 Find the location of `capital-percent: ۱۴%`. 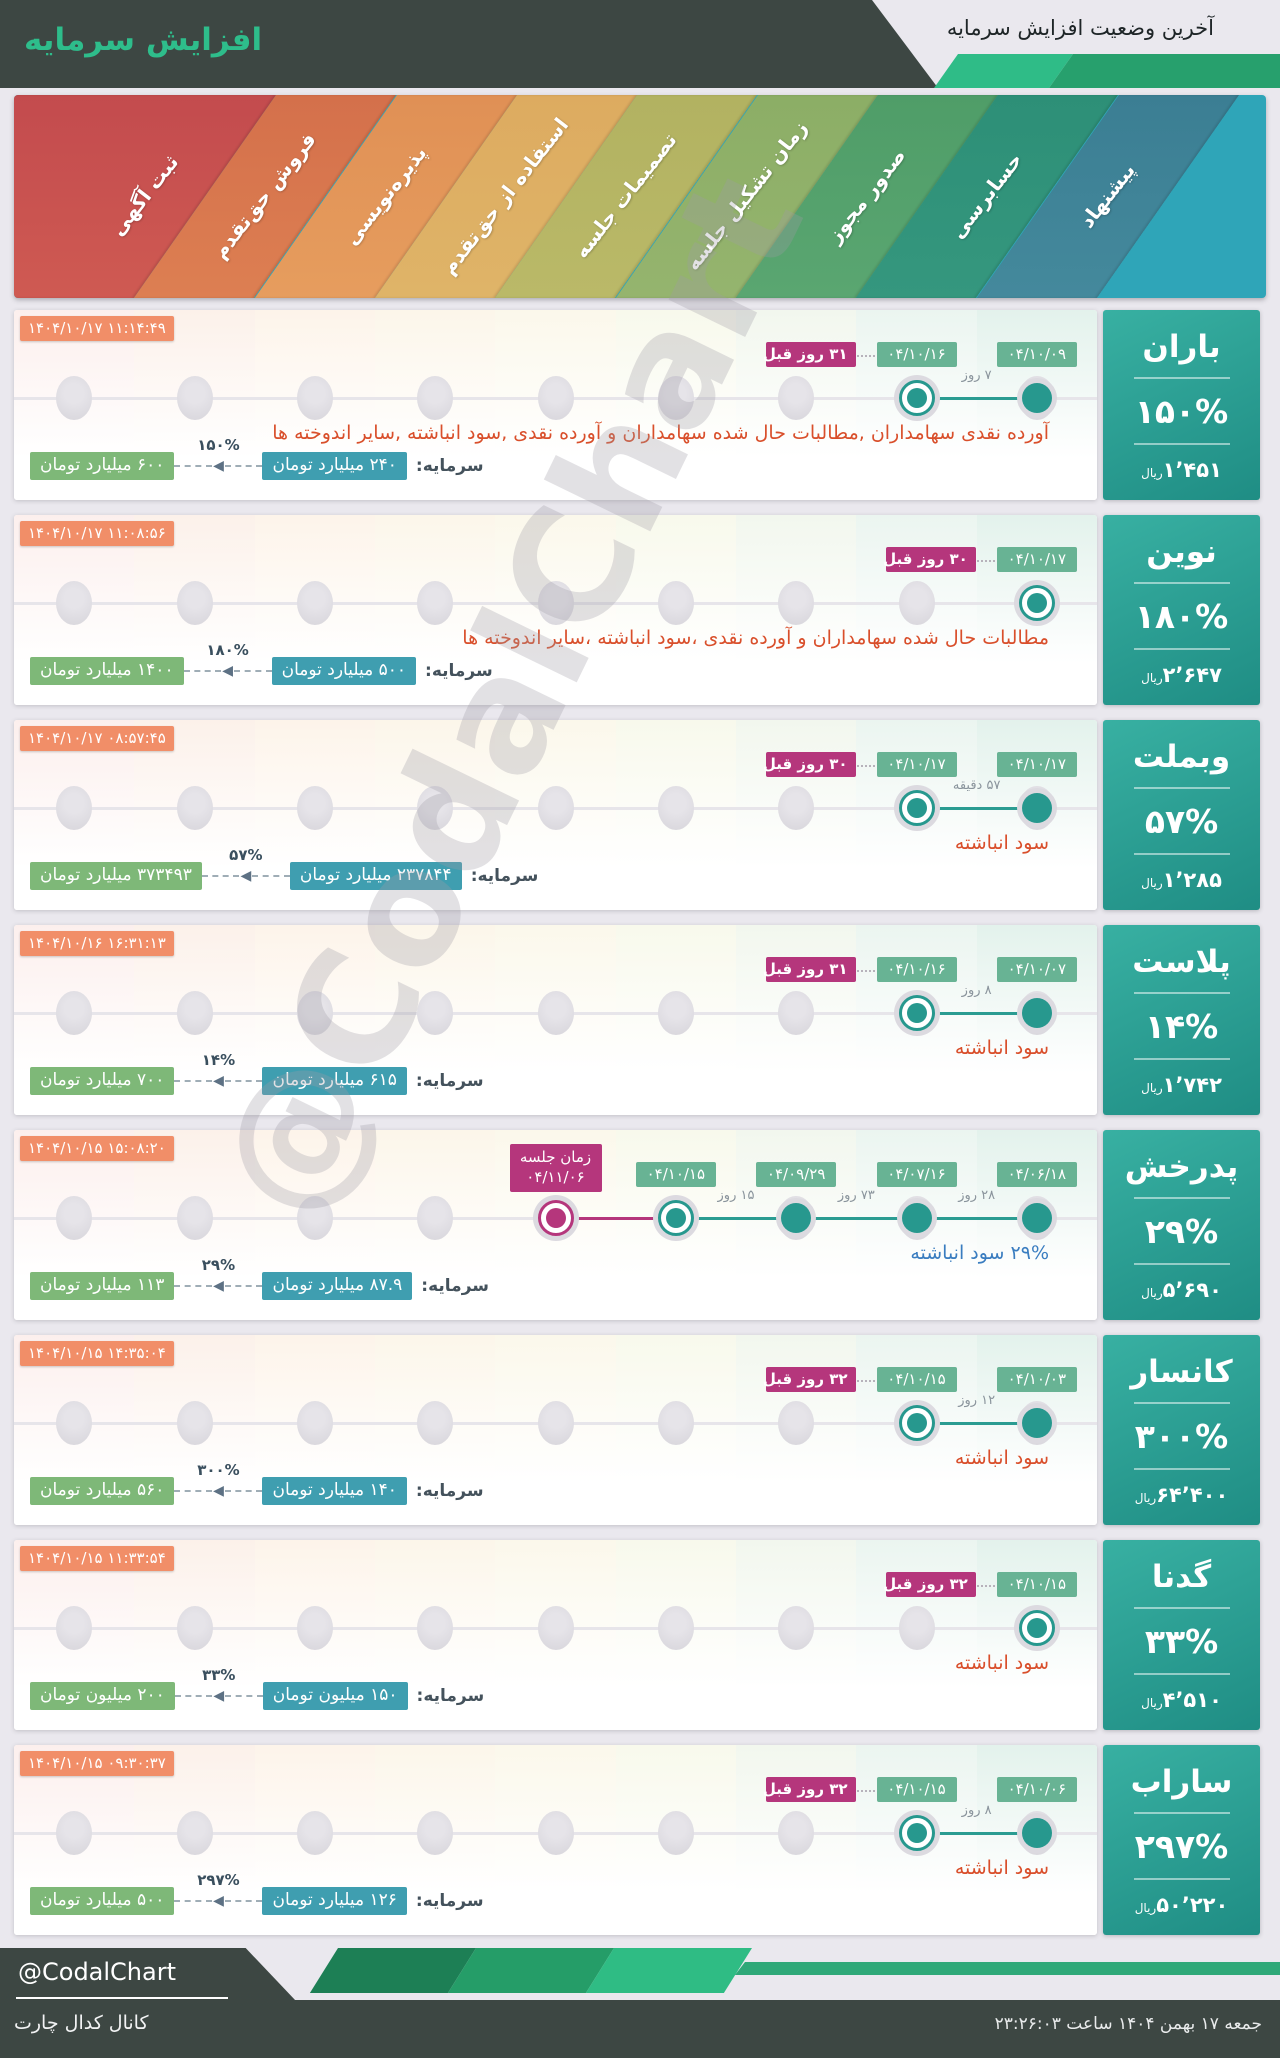

capital-percent: ۱۴% is located at coordinates (218, 1060).